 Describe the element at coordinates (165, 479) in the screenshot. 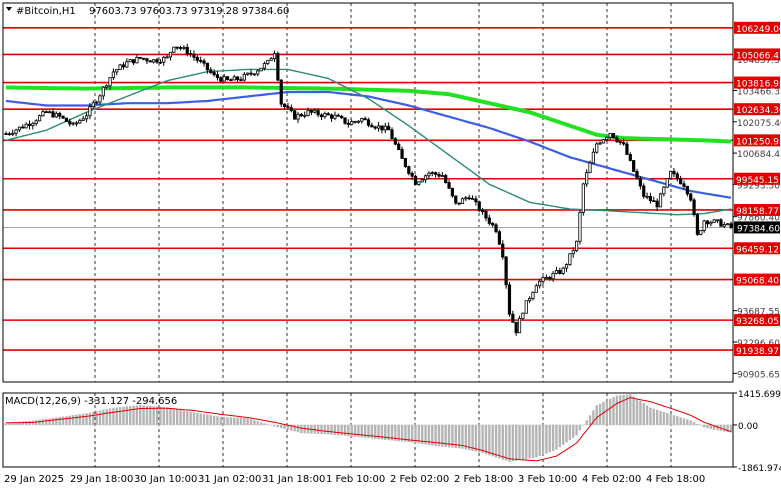

I see `x-tick-label: 30 Jan 10:00` at that location.